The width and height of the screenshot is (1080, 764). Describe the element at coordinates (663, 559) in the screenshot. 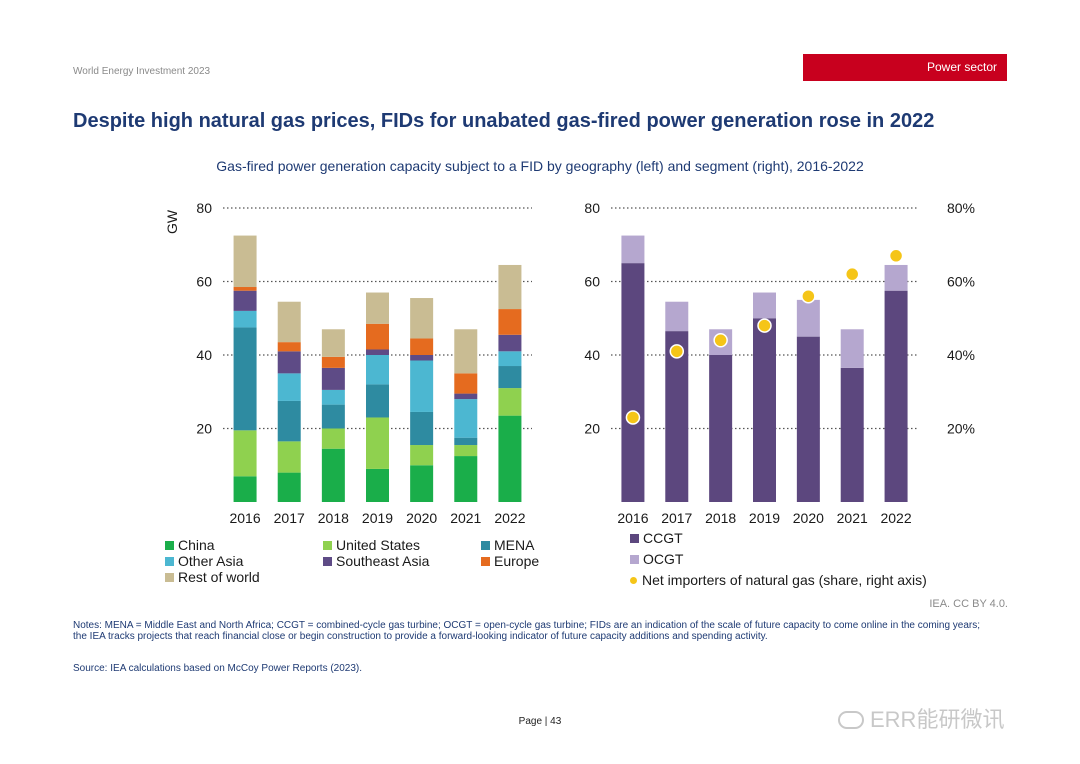

I see `legend-label: OCGT` at that location.